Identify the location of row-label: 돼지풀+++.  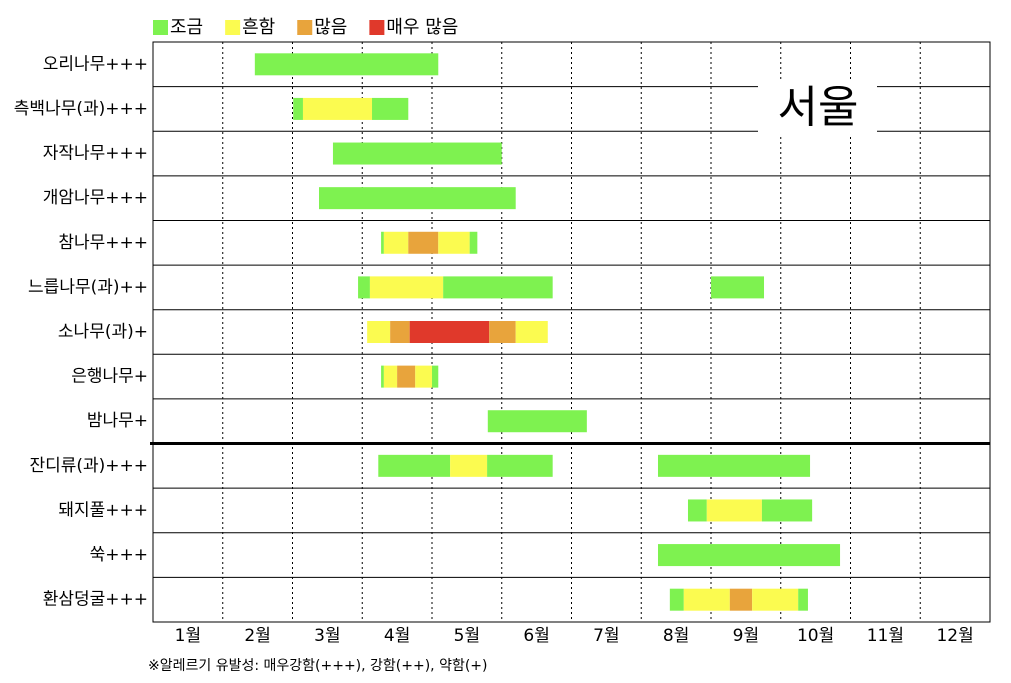
(103, 510).